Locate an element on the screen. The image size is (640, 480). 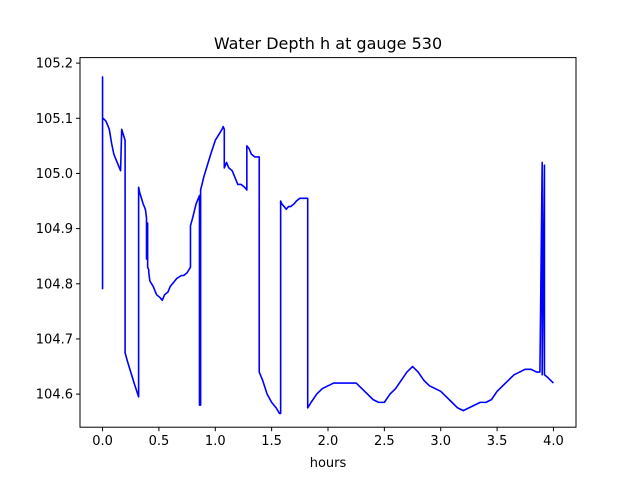
y-axis: 104.6 104.7 104.8 104.9 105.0 105.1 105.2 is located at coordinates (58, 230).